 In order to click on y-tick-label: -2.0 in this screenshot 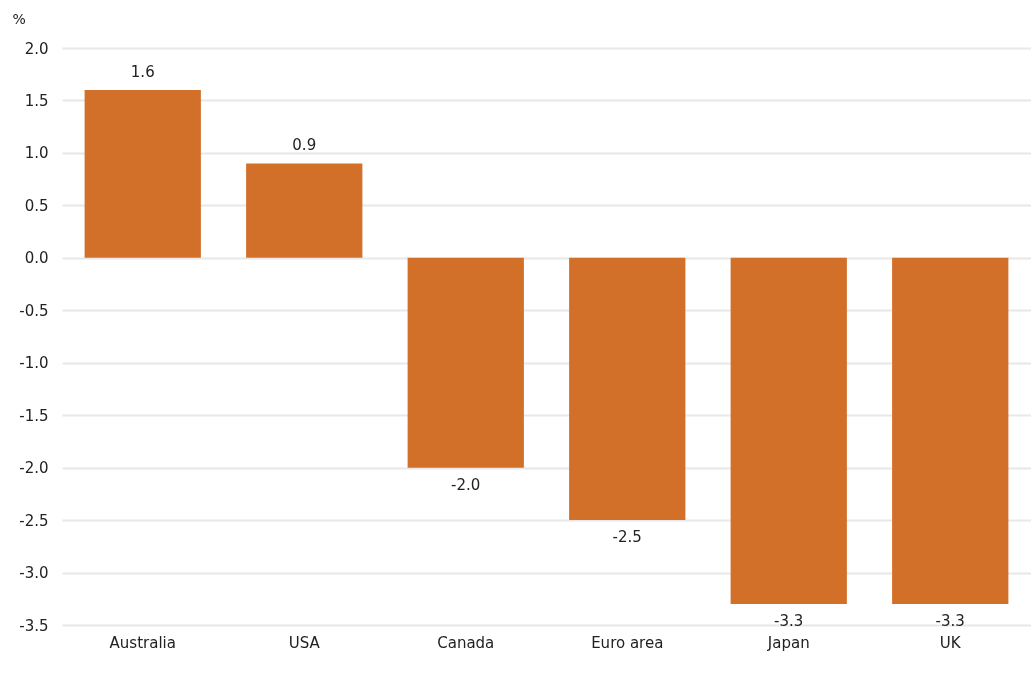, I will do `click(34, 468)`.